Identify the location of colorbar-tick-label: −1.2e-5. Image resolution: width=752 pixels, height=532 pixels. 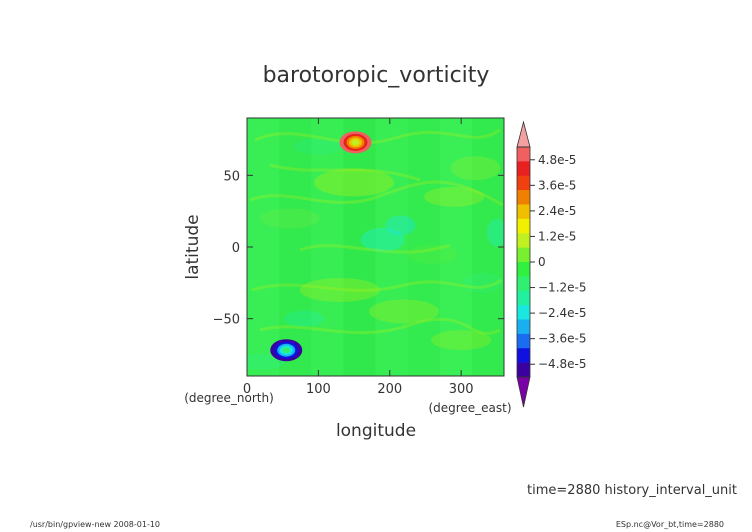
(562, 288).